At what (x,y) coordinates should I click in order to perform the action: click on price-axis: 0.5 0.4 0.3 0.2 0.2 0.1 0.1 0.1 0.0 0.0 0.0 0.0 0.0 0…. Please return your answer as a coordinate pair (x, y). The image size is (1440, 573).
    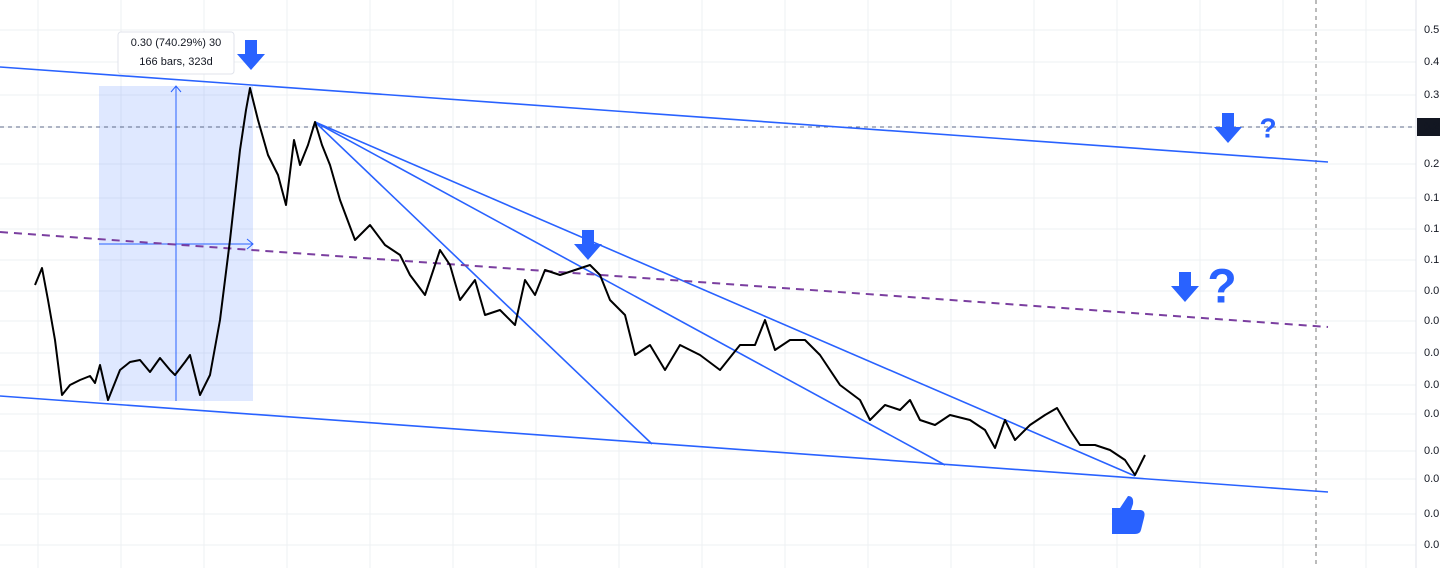
    Looking at the image, I should click on (1428, 287).